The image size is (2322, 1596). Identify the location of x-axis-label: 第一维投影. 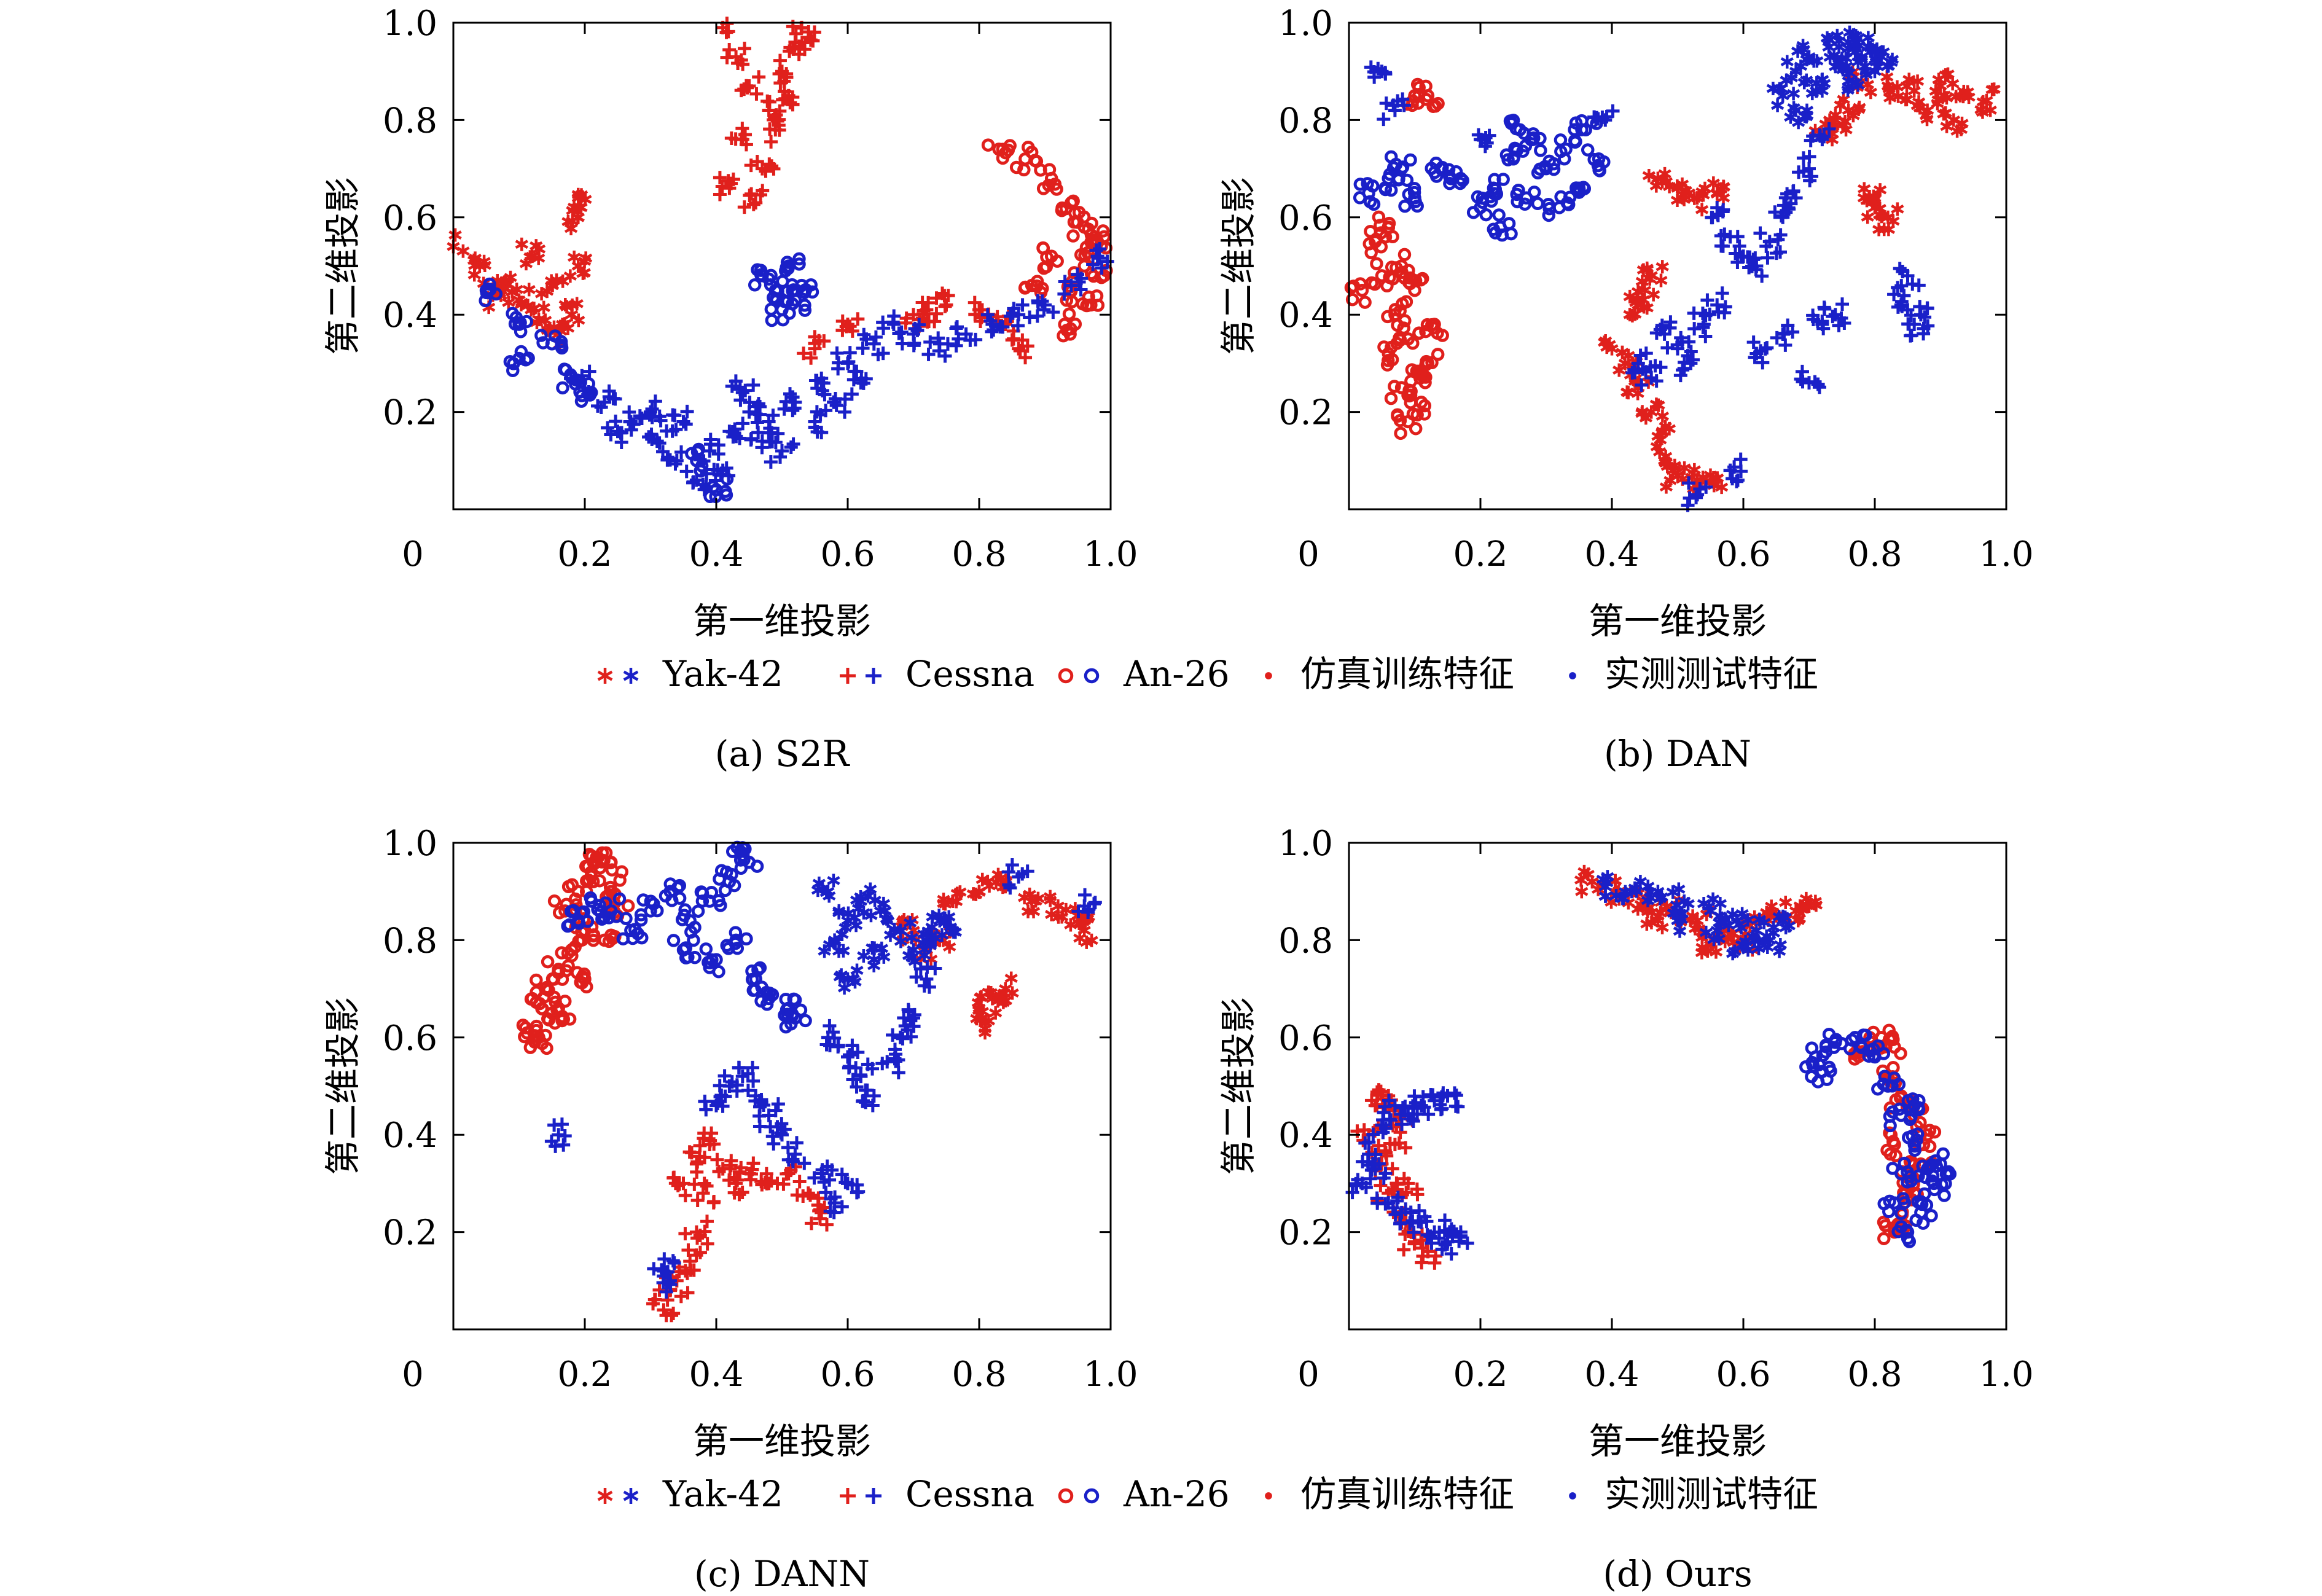
(1678, 621).